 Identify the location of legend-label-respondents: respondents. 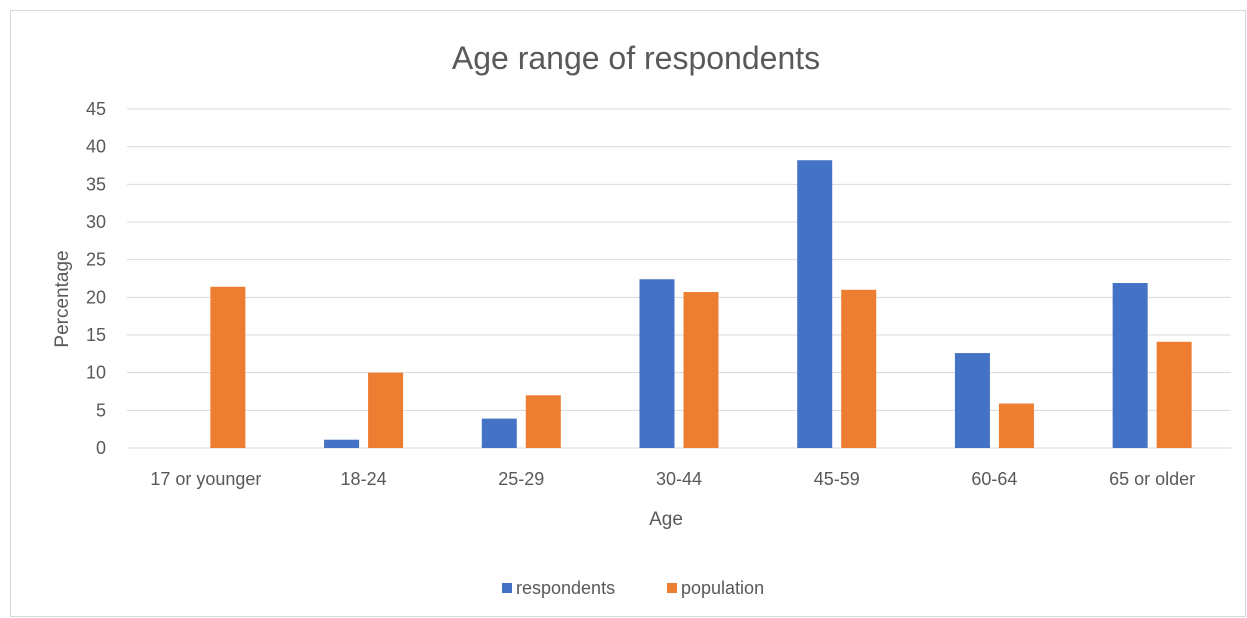
(565, 588).